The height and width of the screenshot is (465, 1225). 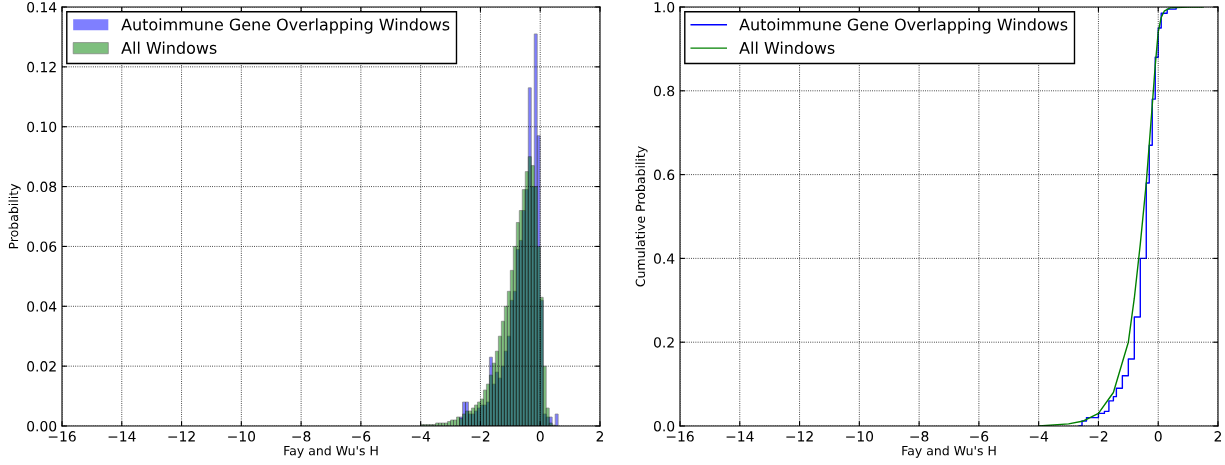 What do you see at coordinates (664, 91) in the screenshot?
I see `y-tick-label: 0.8` at bounding box center [664, 91].